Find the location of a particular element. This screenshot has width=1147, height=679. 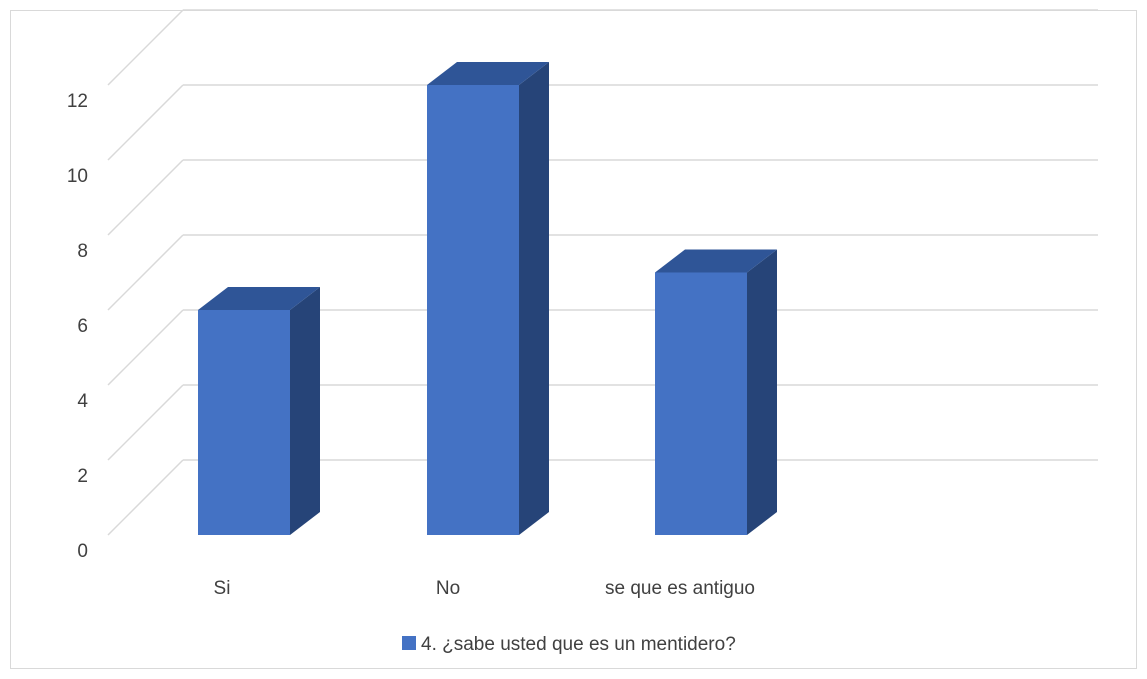

legend-swatch is located at coordinates (409, 643).